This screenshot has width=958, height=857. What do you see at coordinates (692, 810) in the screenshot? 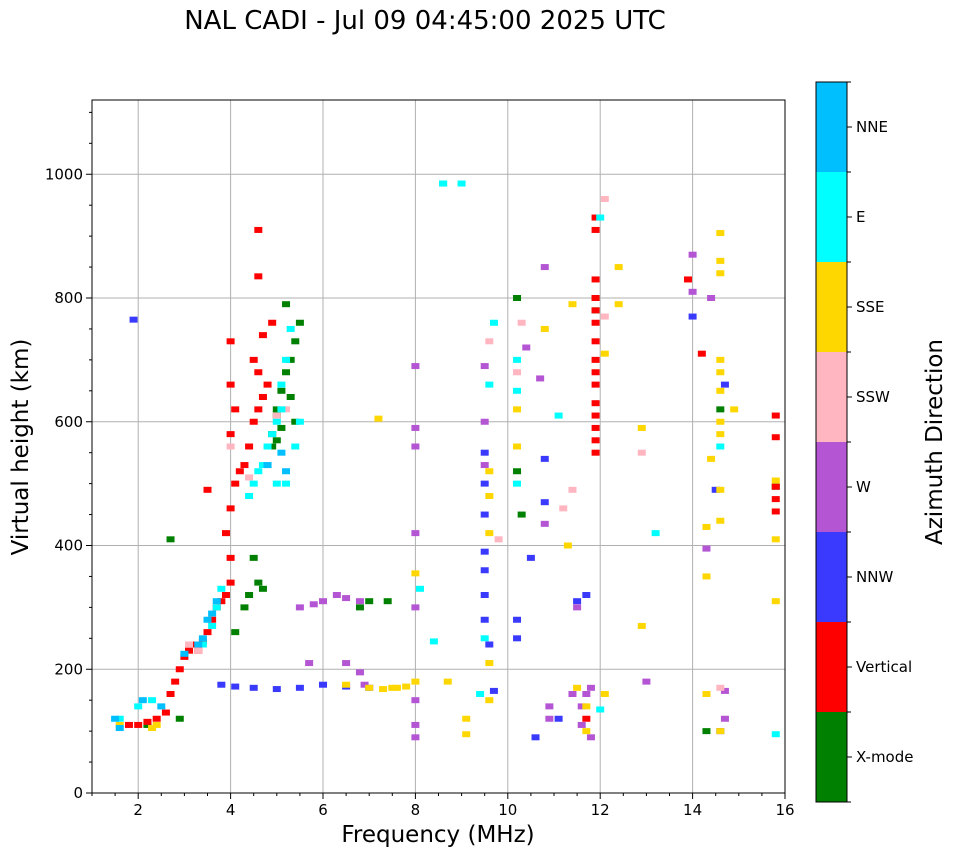
I see `x-tick-label: 14` at bounding box center [692, 810].